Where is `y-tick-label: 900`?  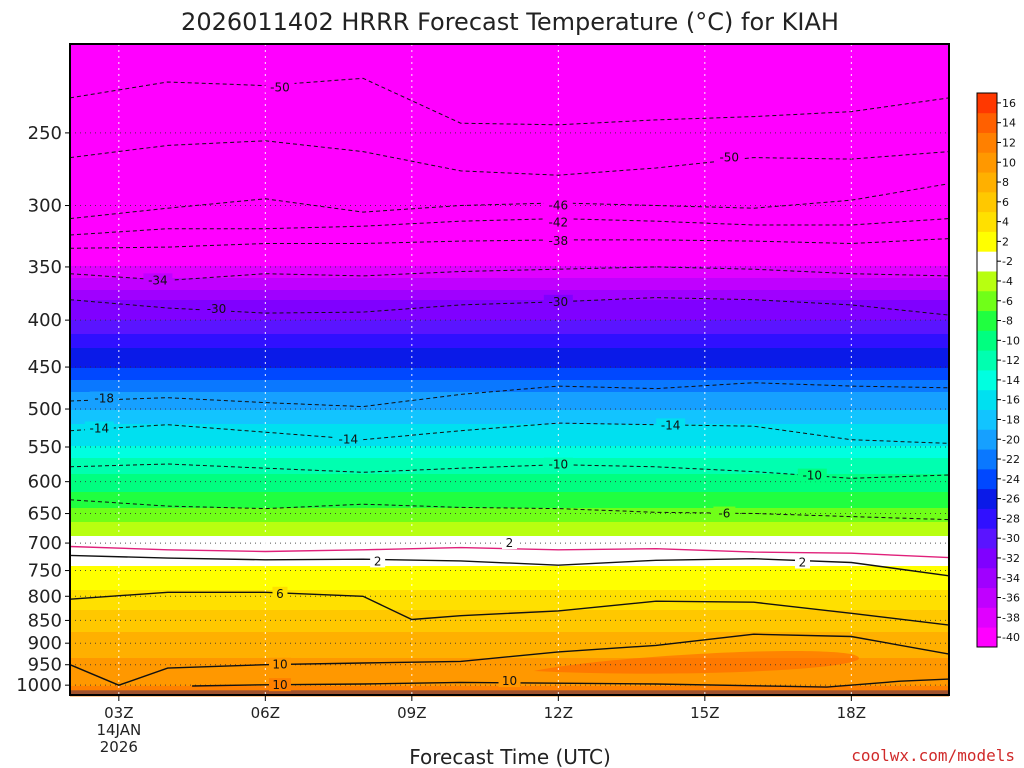 y-tick-label: 900 is located at coordinates (45, 643).